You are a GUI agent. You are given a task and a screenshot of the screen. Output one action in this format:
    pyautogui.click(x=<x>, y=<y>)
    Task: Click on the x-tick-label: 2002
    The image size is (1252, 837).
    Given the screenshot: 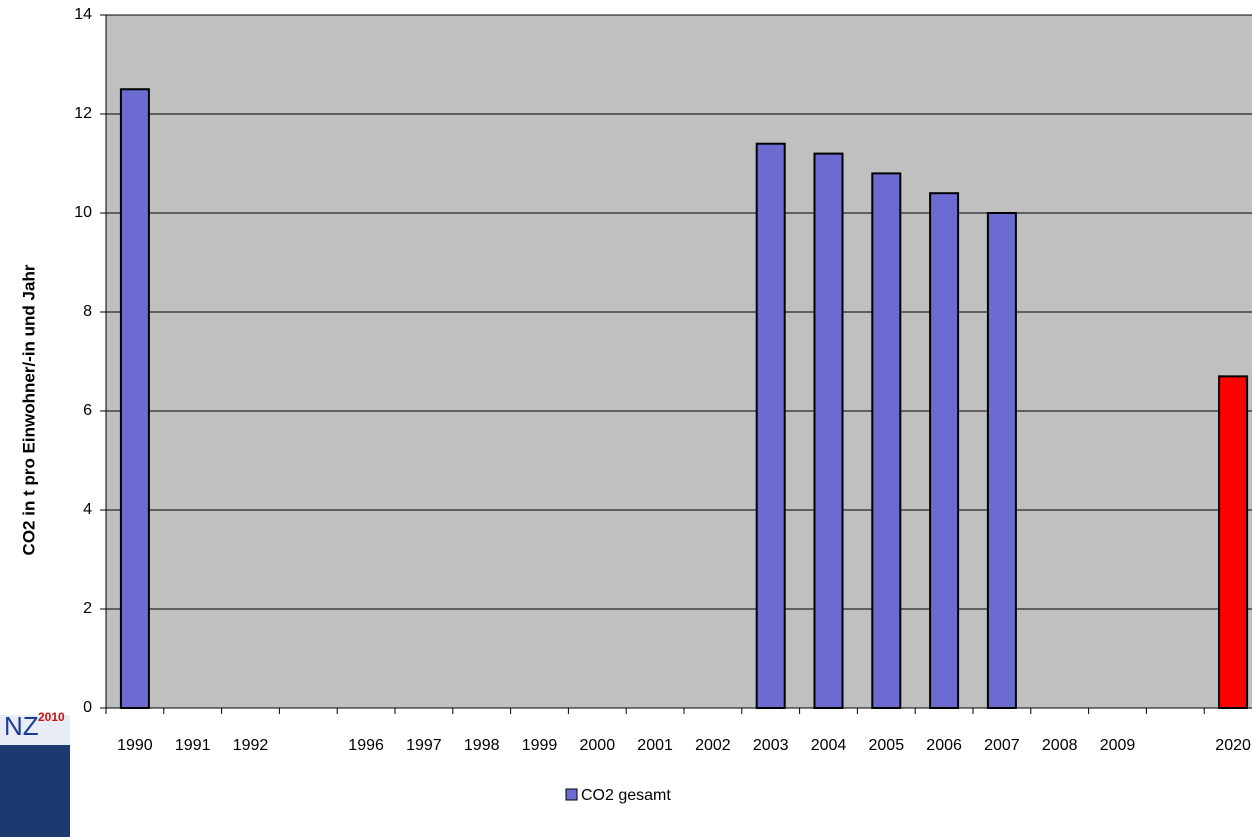 What is the action you would take?
    pyautogui.click(x=713, y=745)
    